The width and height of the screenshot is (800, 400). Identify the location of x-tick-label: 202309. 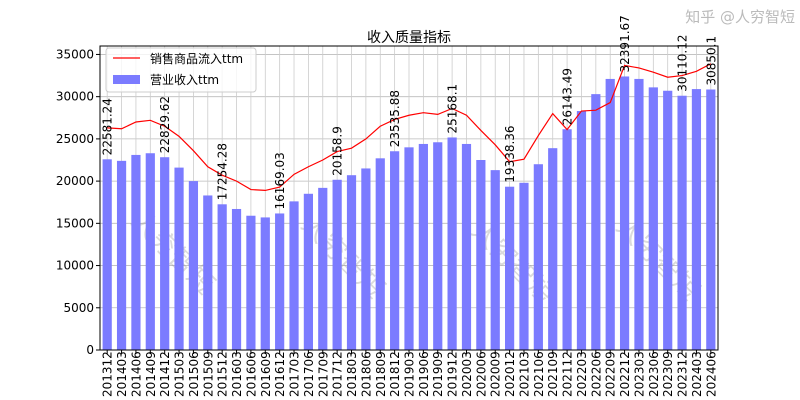
(668, 374).